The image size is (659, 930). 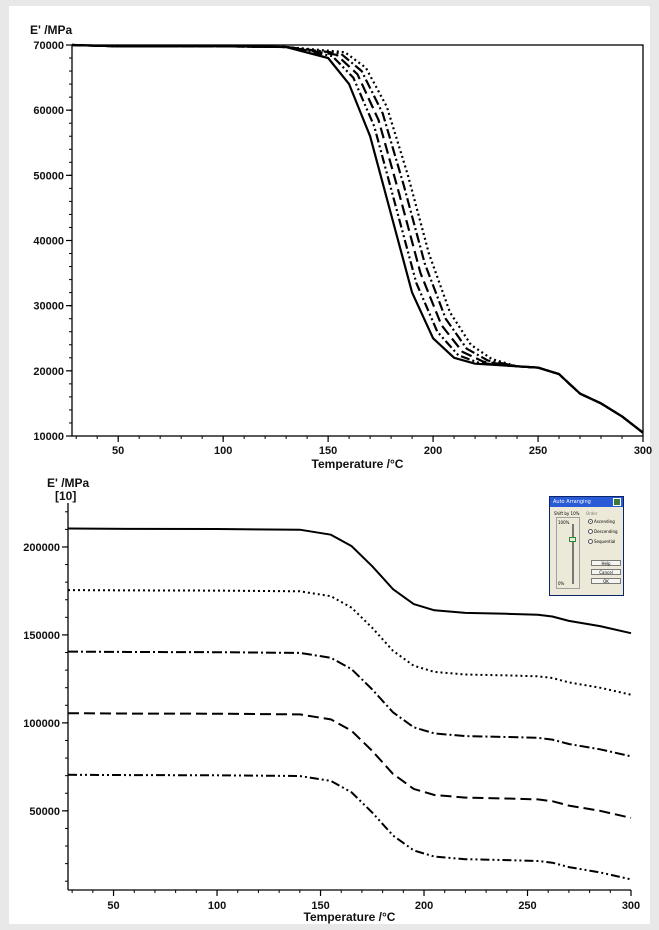 I want to click on radio-dot-selected-icon, so click(x=590, y=521).